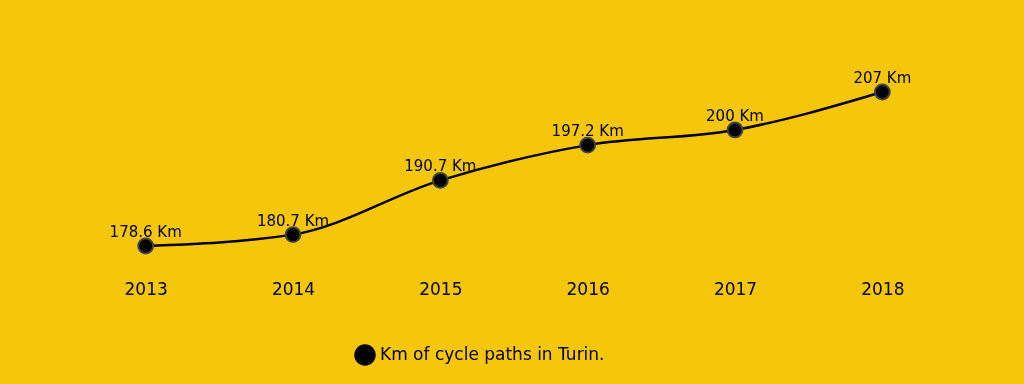  I want to click on x-tick-label: 2014, so click(293, 288).